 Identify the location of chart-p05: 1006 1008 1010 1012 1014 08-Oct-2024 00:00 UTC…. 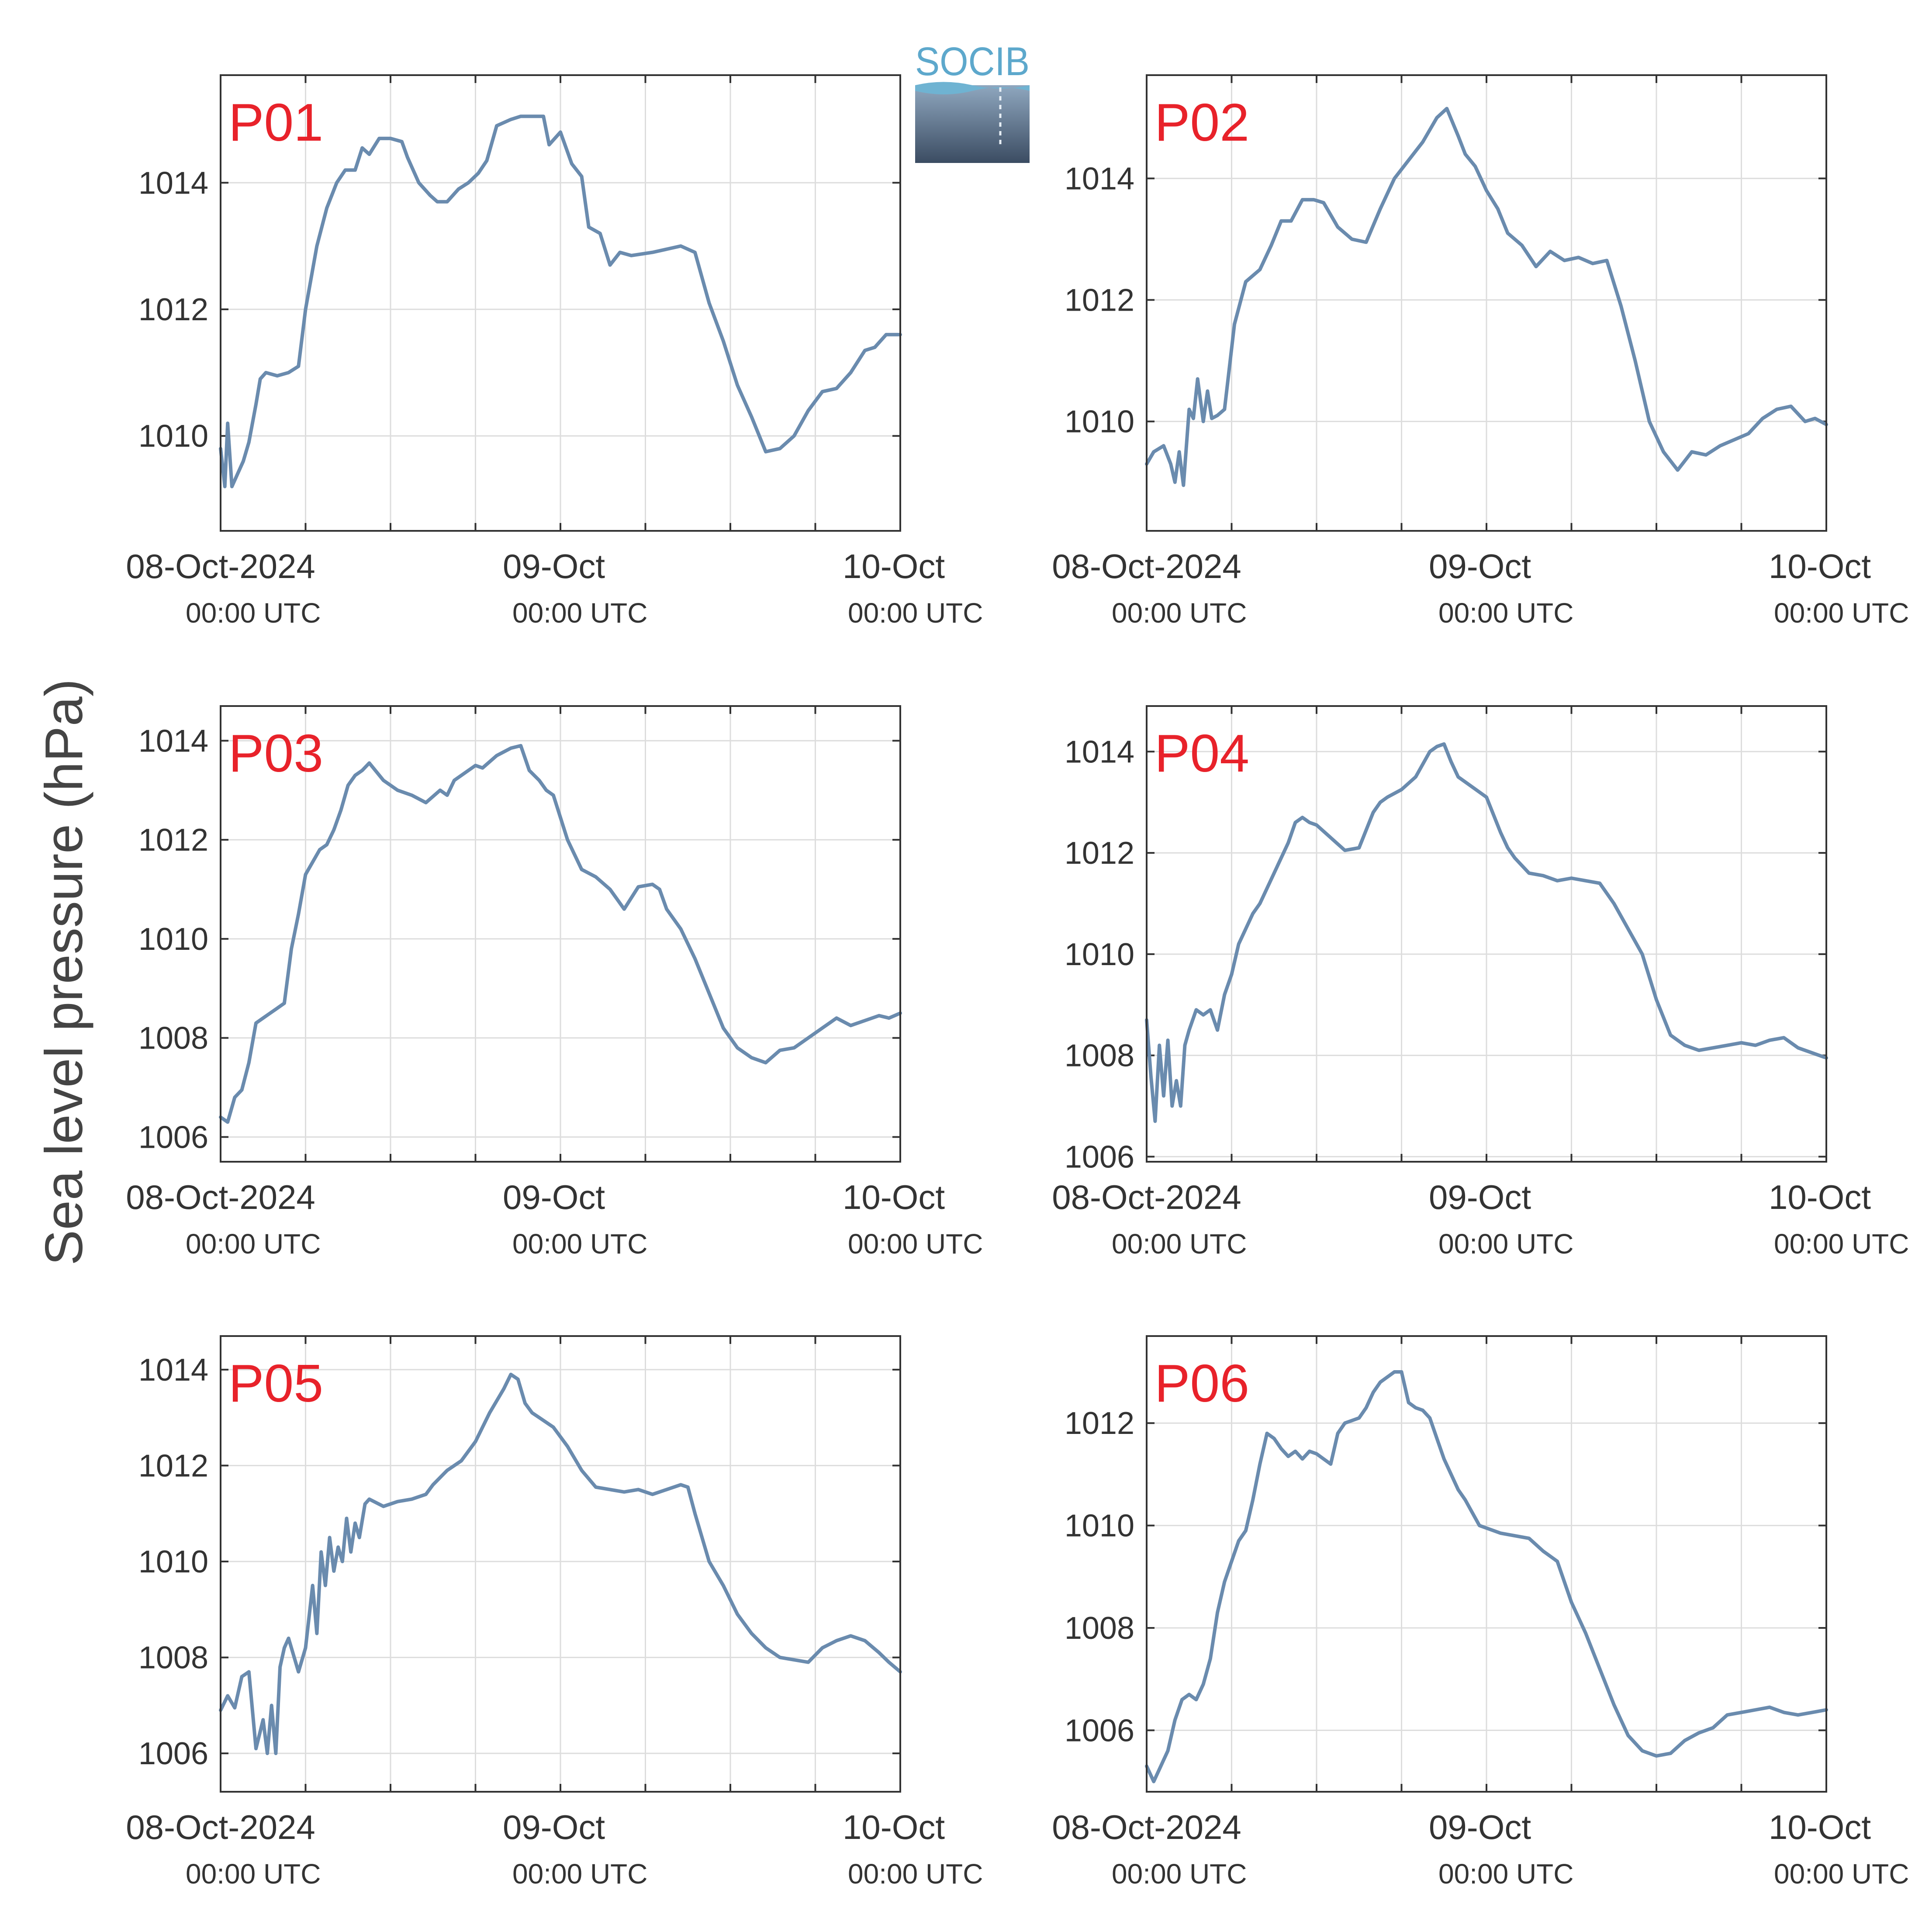
(554, 1612).